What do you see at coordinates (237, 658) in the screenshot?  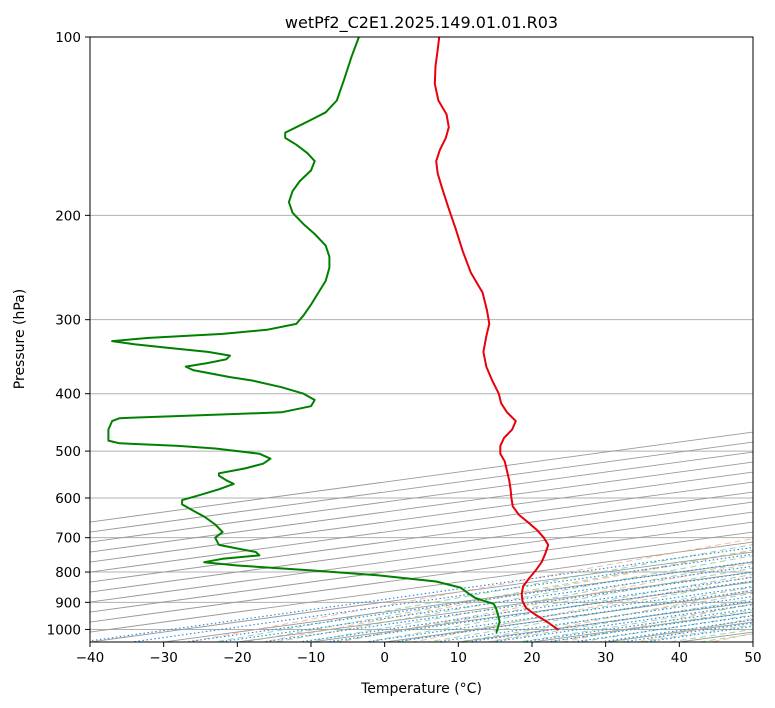 I see `x-tick-label: −20` at bounding box center [237, 658].